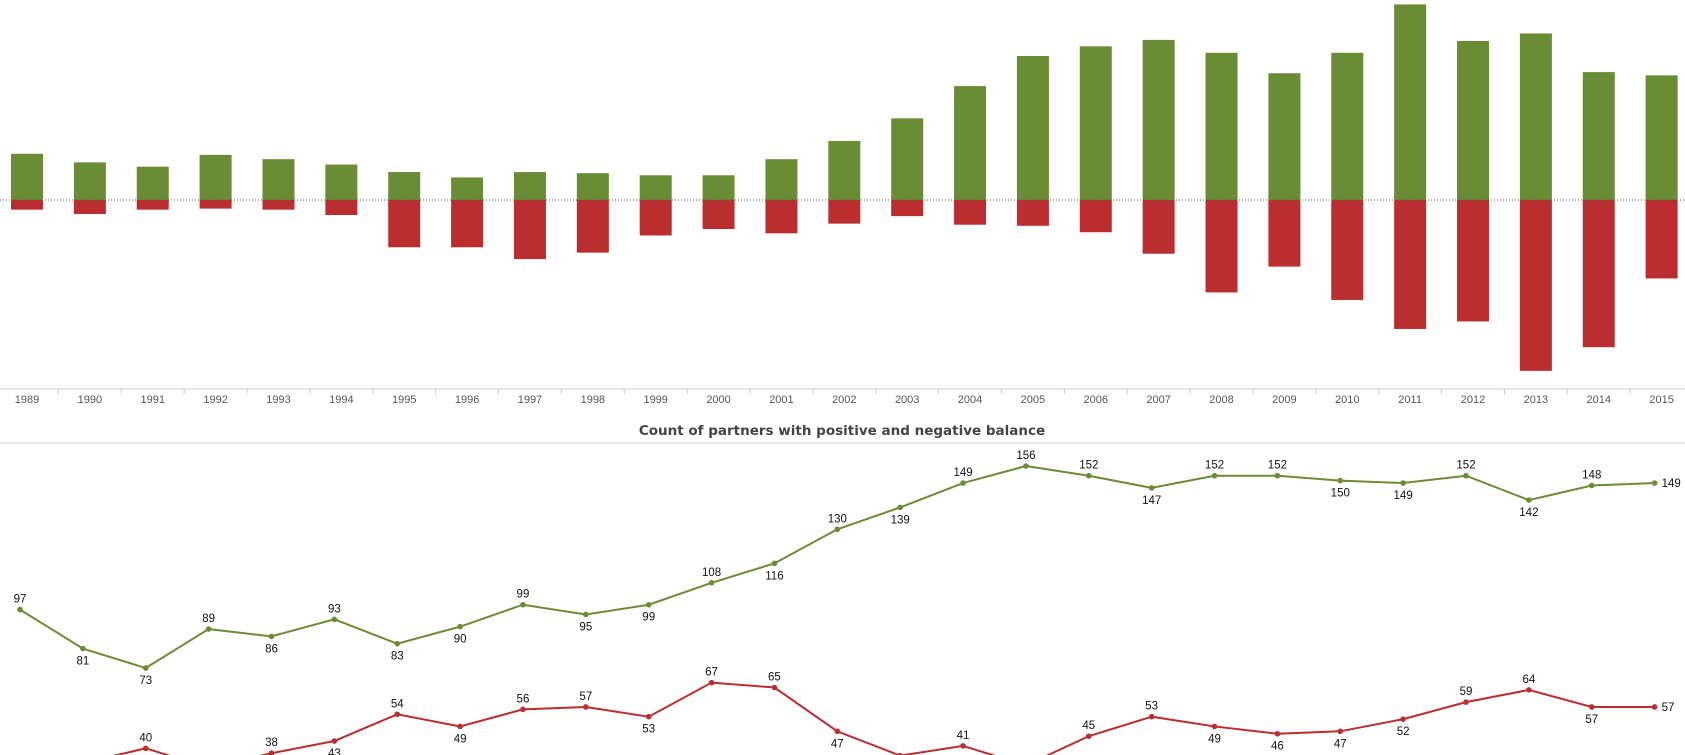  I want to click on x-tick-label-2006: 2006, so click(1096, 400).